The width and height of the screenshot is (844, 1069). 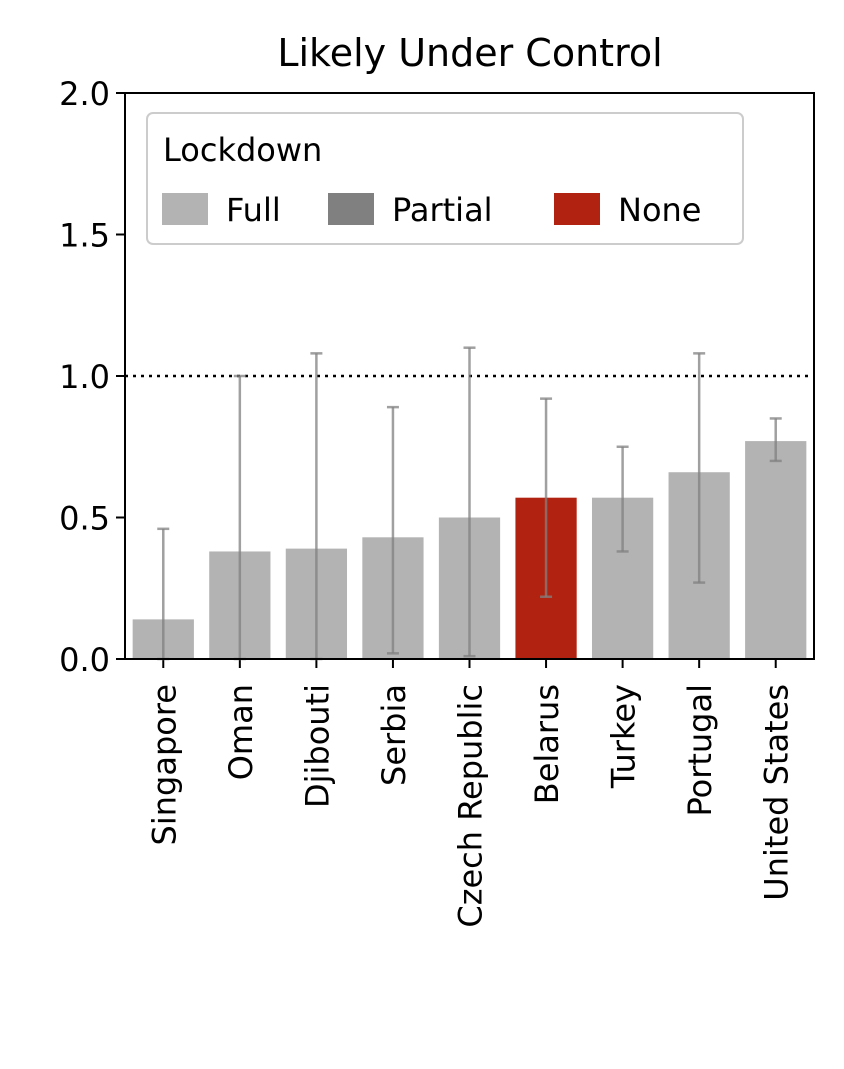 What do you see at coordinates (242, 150) in the screenshot?
I see `legend-title: Lockdown` at bounding box center [242, 150].